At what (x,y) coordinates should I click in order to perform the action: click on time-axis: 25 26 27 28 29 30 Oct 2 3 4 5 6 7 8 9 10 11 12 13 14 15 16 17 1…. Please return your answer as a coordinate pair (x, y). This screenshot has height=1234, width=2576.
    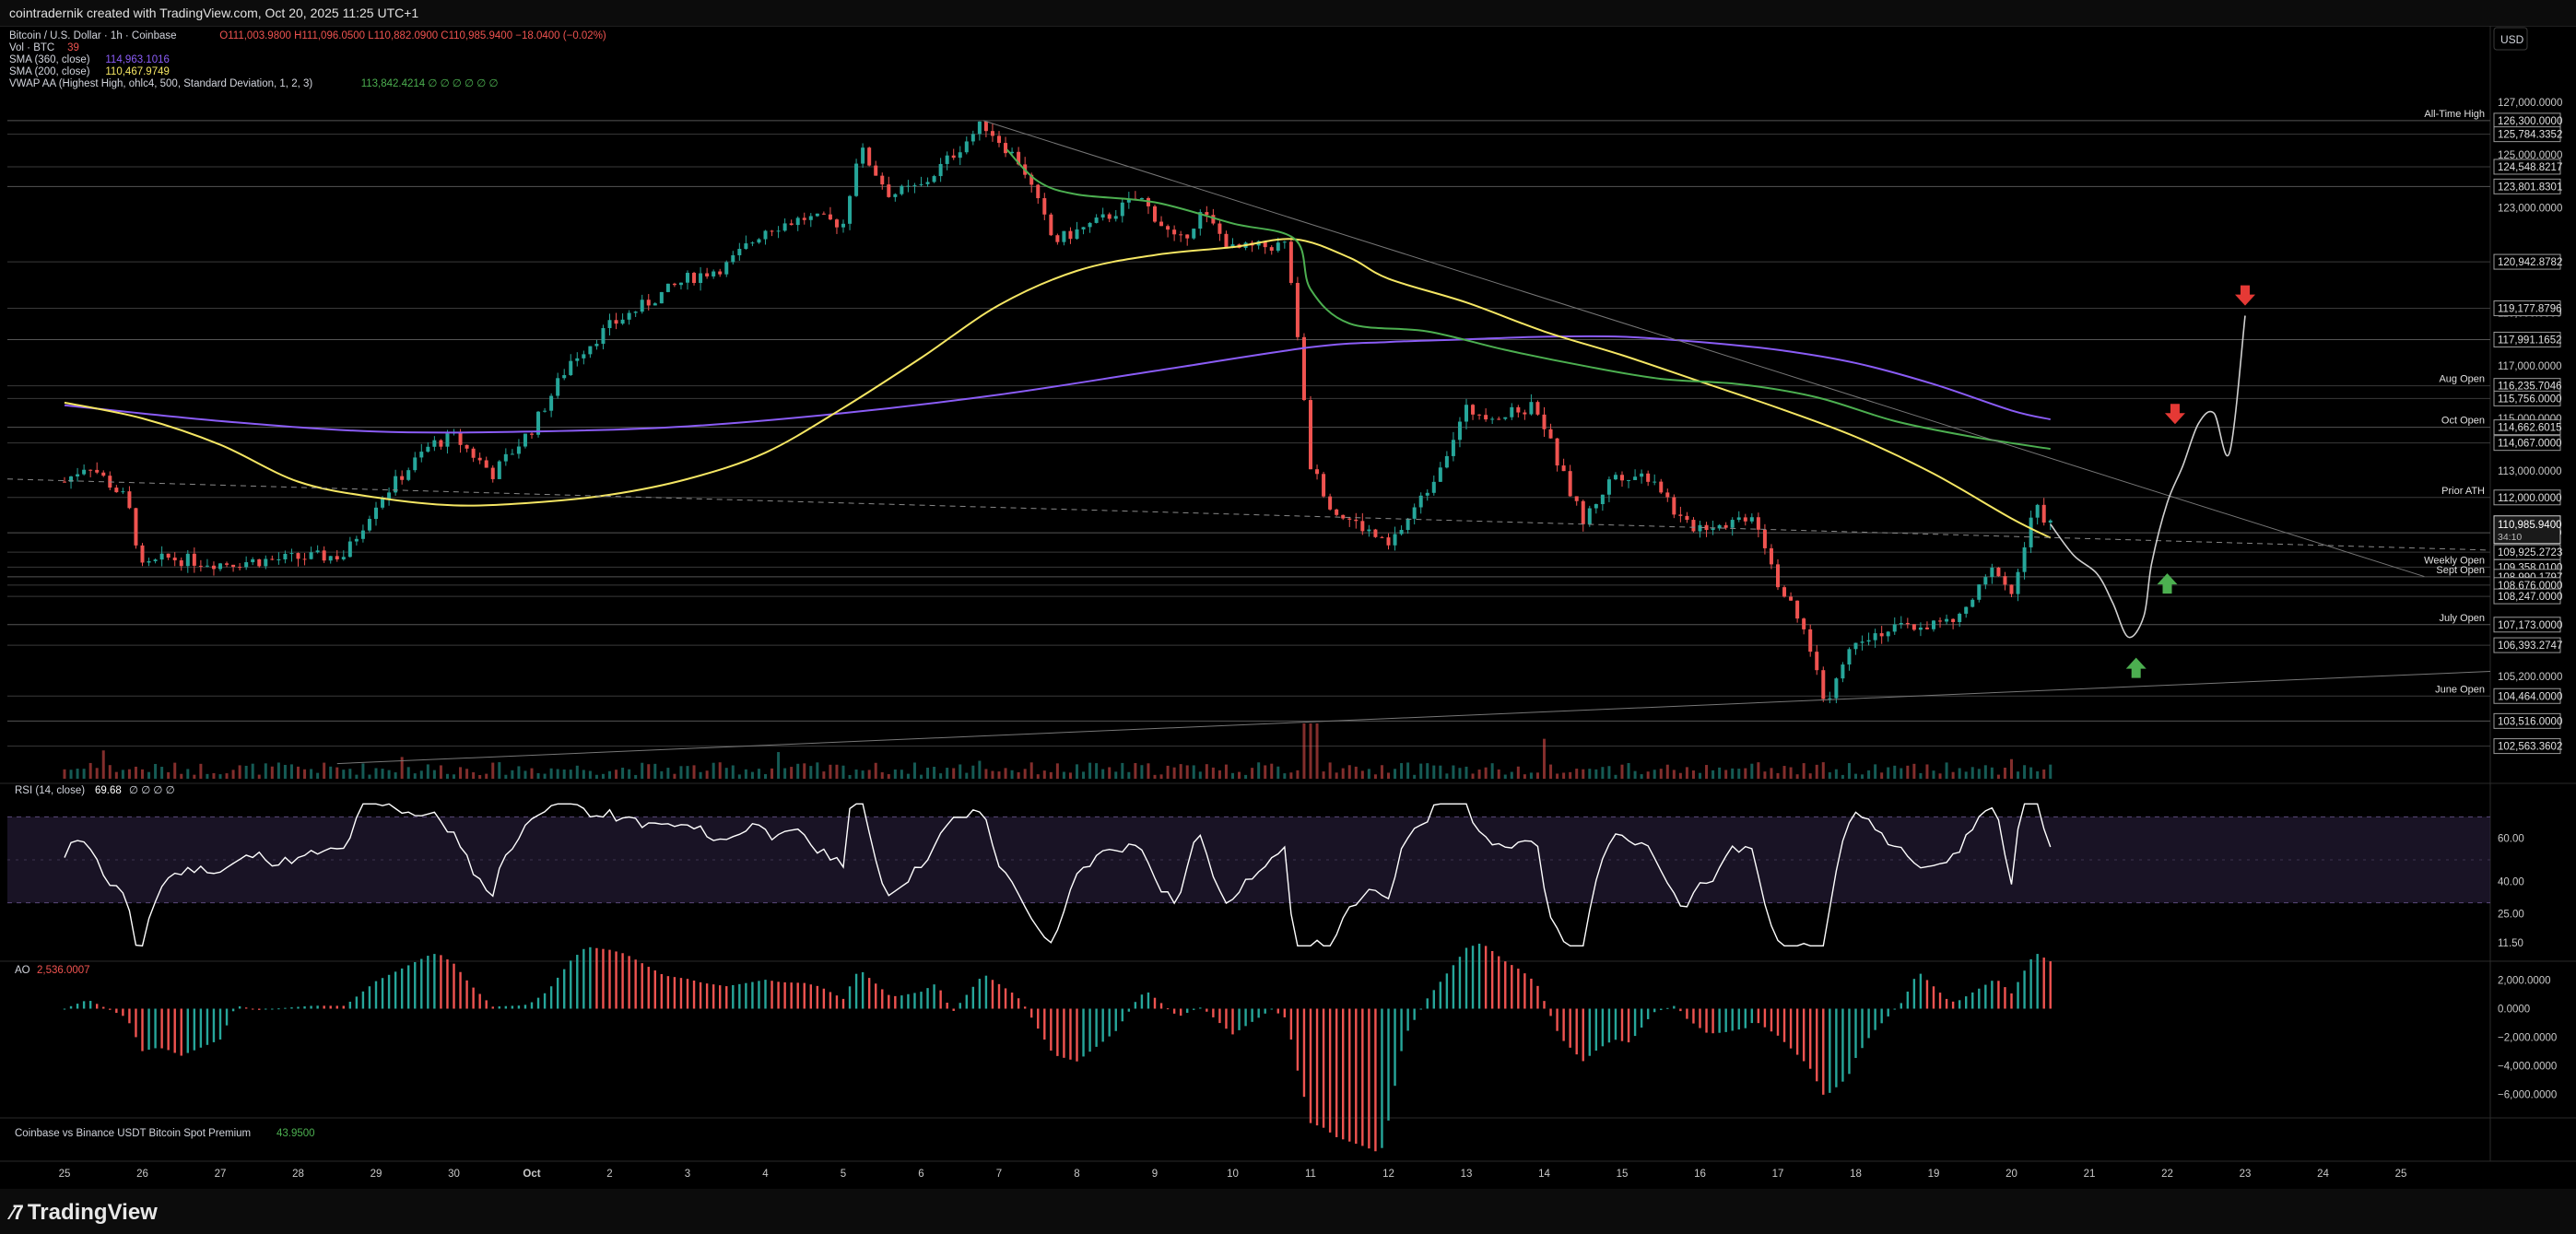
    Looking at the image, I should click on (1233, 1174).